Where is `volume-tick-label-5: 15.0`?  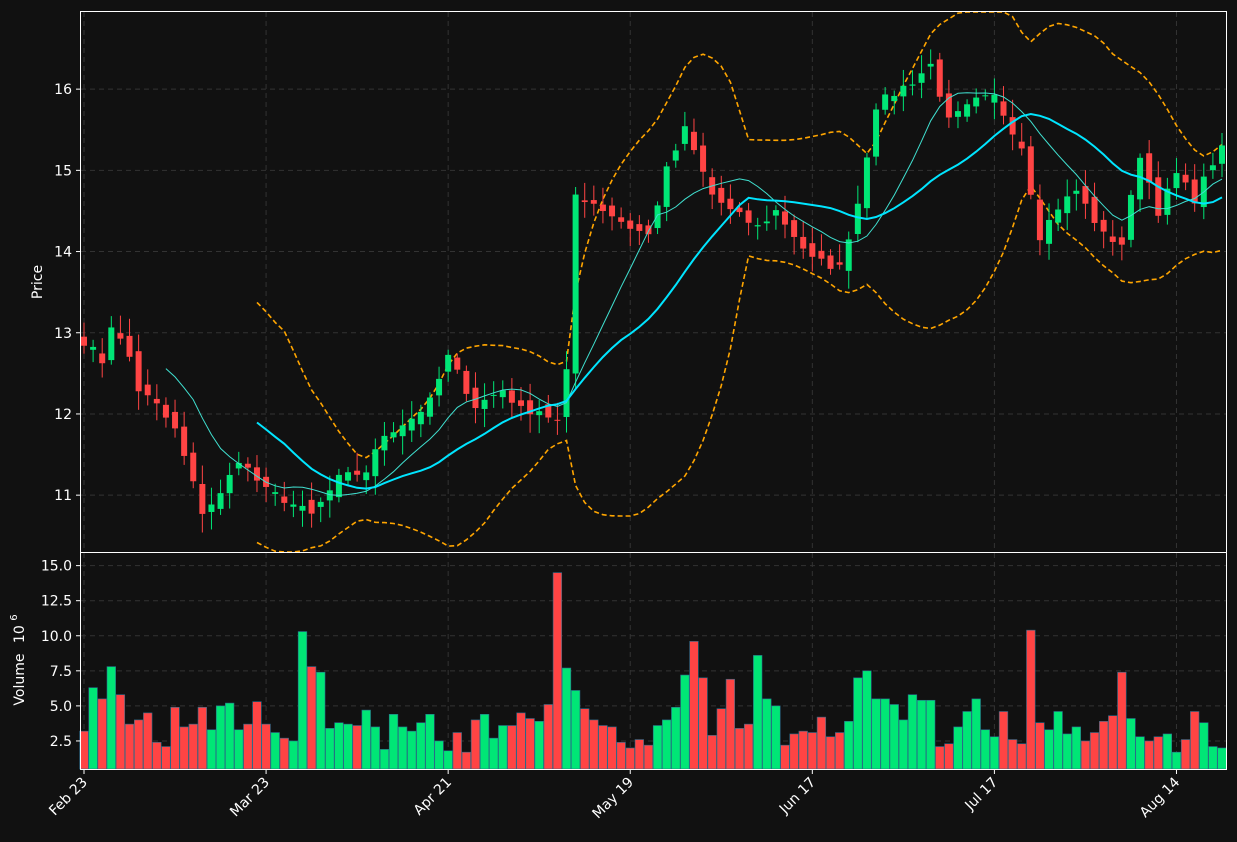 volume-tick-label-5: 15.0 is located at coordinates (56, 567).